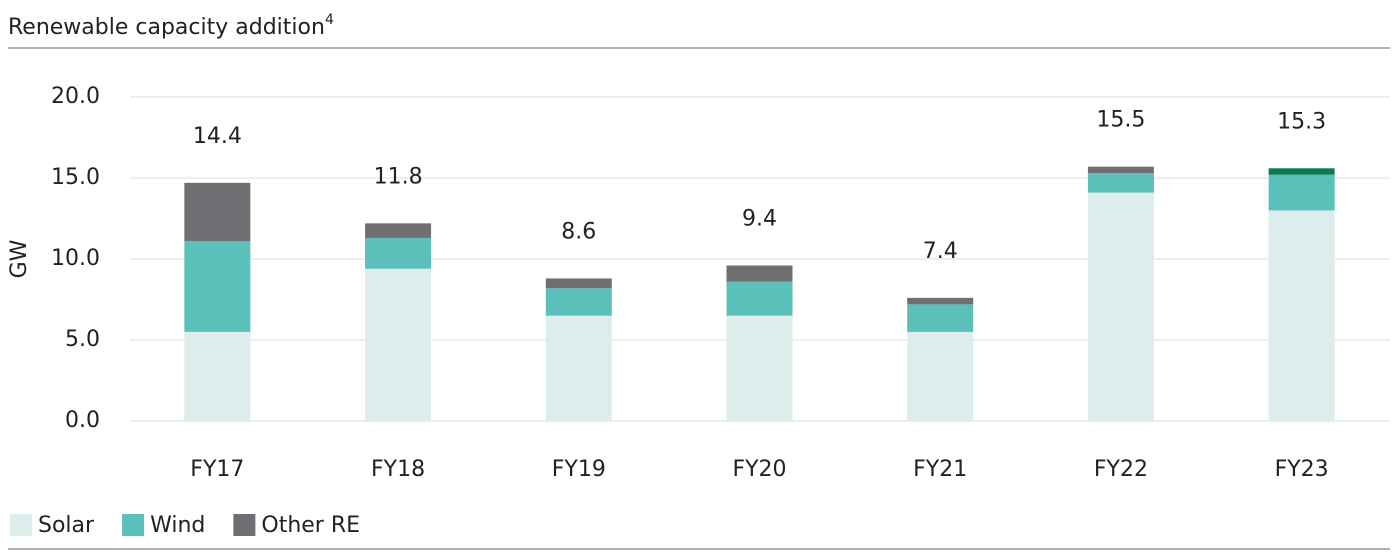 The image size is (1400, 559). What do you see at coordinates (19, 258) in the screenshot?
I see `y-axis-label: GW` at bounding box center [19, 258].